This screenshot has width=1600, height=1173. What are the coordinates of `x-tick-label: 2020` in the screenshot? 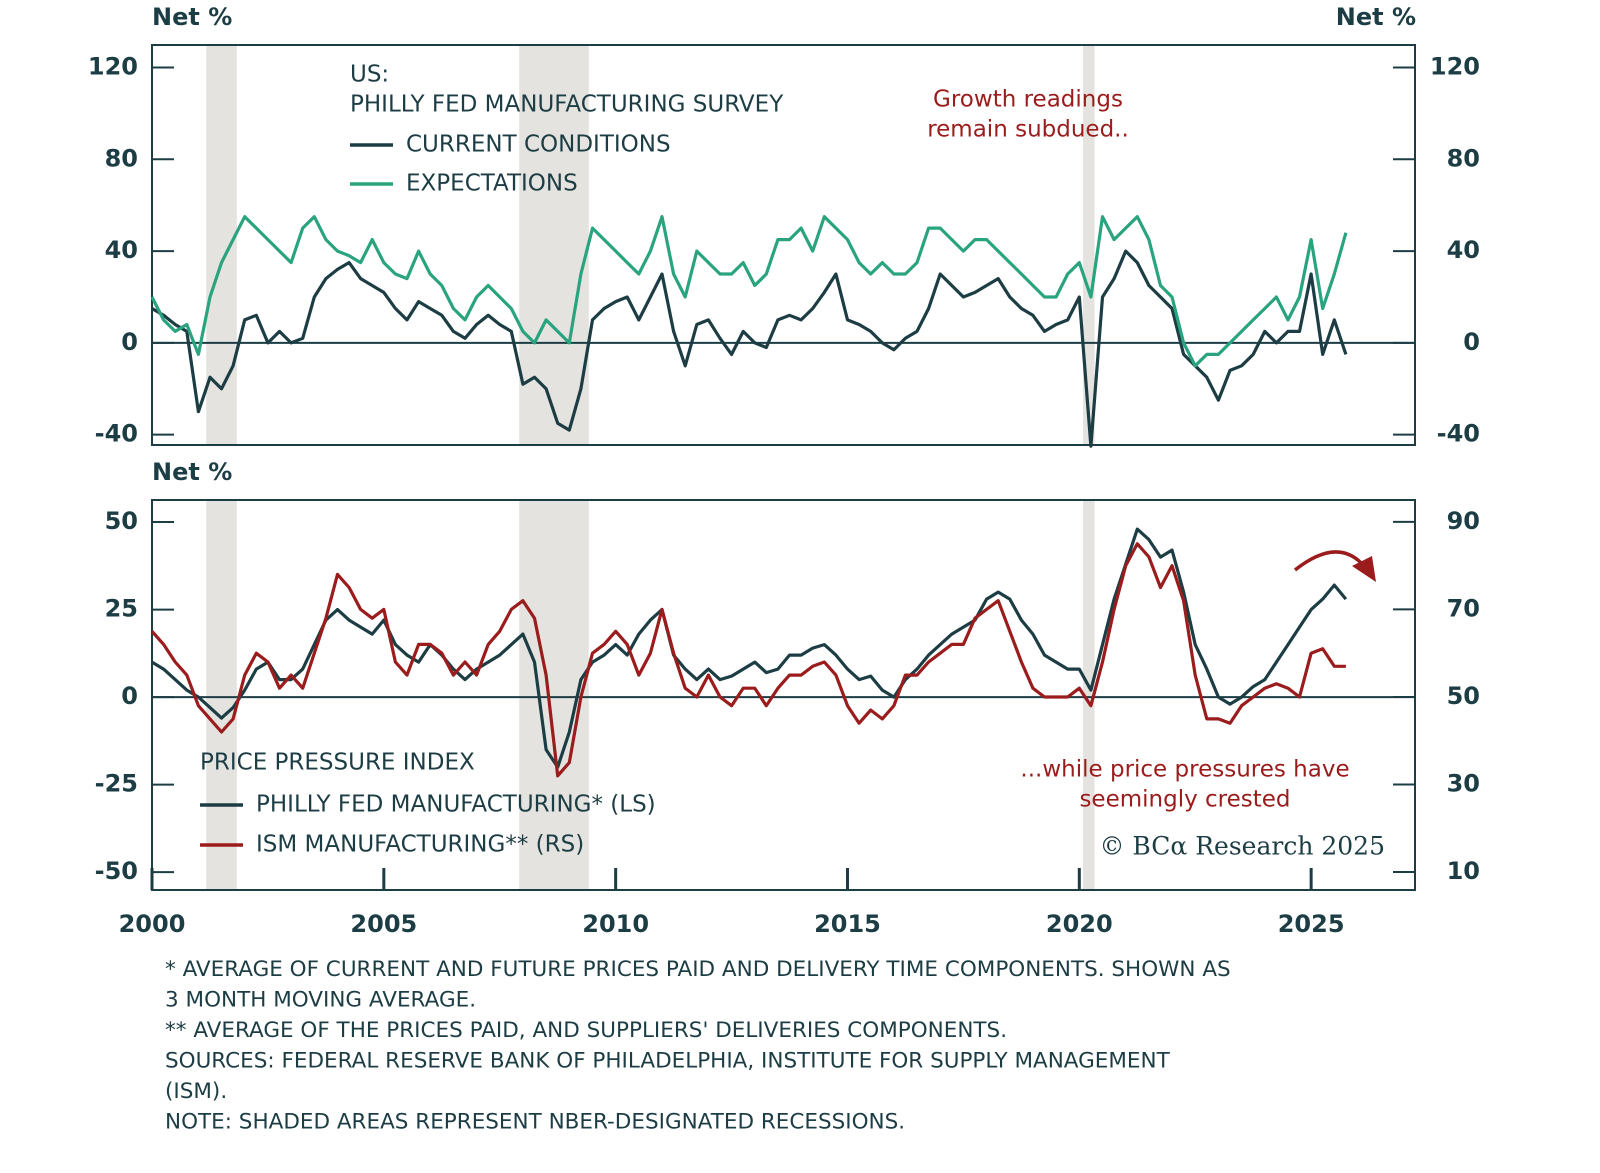 It's located at (1079, 924).